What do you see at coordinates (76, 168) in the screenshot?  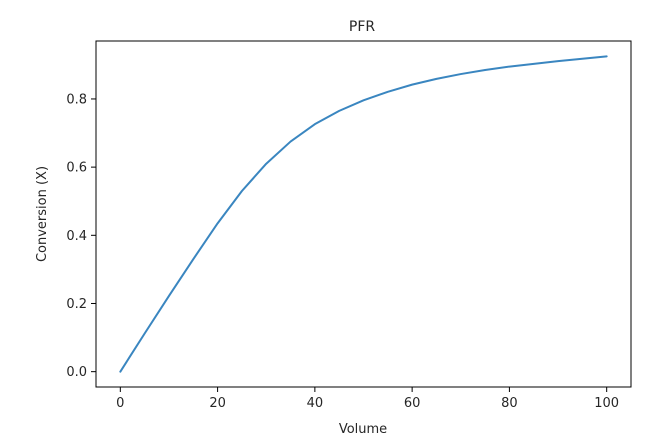 I see `y-tick-label: 0.6` at bounding box center [76, 168].